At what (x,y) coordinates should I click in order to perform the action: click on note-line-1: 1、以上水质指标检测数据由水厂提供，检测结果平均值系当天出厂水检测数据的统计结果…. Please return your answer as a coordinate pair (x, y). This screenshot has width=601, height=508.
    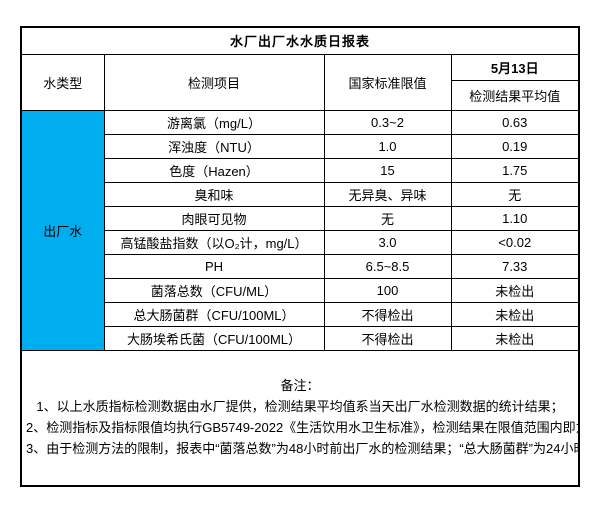
    Looking at the image, I should click on (300, 406).